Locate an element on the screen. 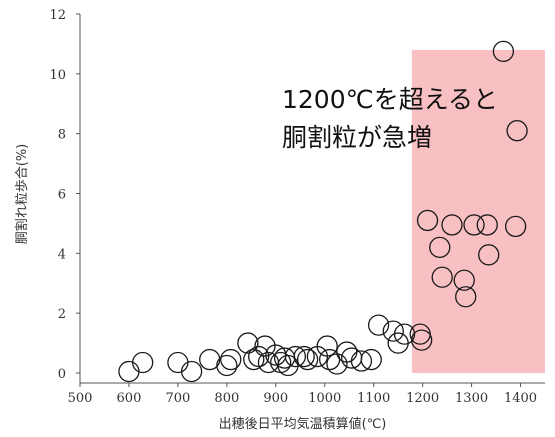 This screenshot has width=555, height=437. y-tick-label: 4 is located at coordinates (62, 254).